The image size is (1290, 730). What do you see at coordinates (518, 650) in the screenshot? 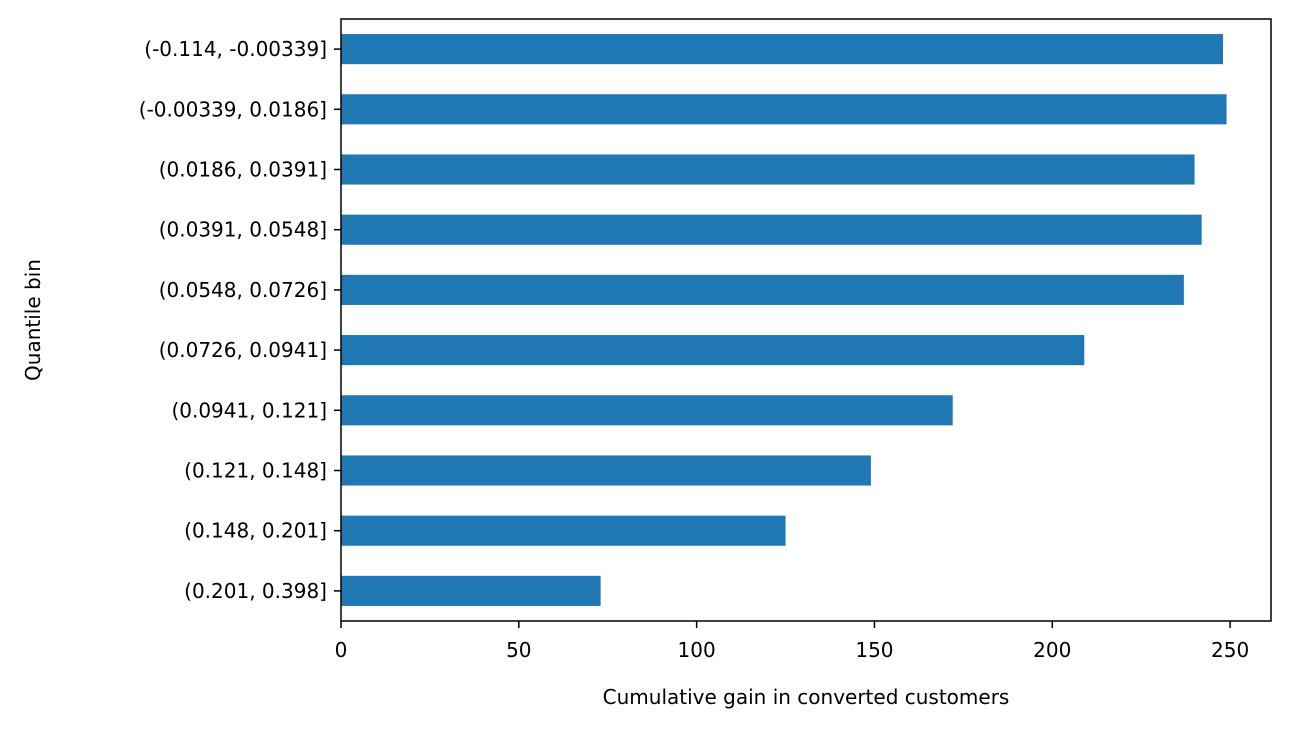
I see `x-tick-label: 50` at bounding box center [518, 650].